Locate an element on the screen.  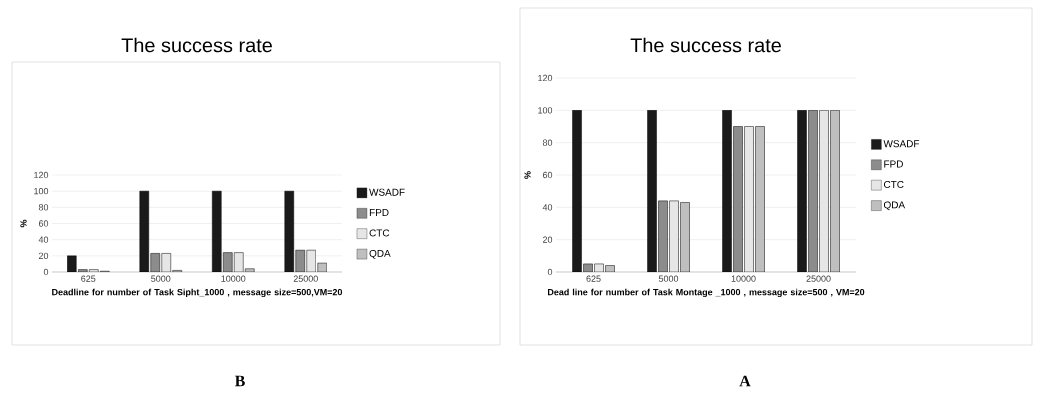
text: A is located at coordinates (745, 381).